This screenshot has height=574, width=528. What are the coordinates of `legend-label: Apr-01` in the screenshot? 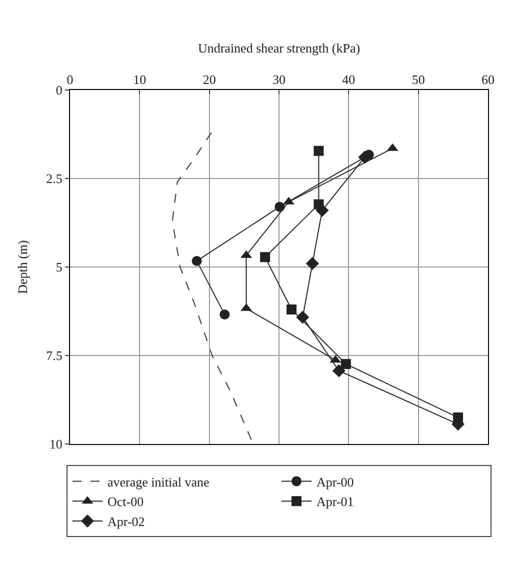 It's located at (335, 502).